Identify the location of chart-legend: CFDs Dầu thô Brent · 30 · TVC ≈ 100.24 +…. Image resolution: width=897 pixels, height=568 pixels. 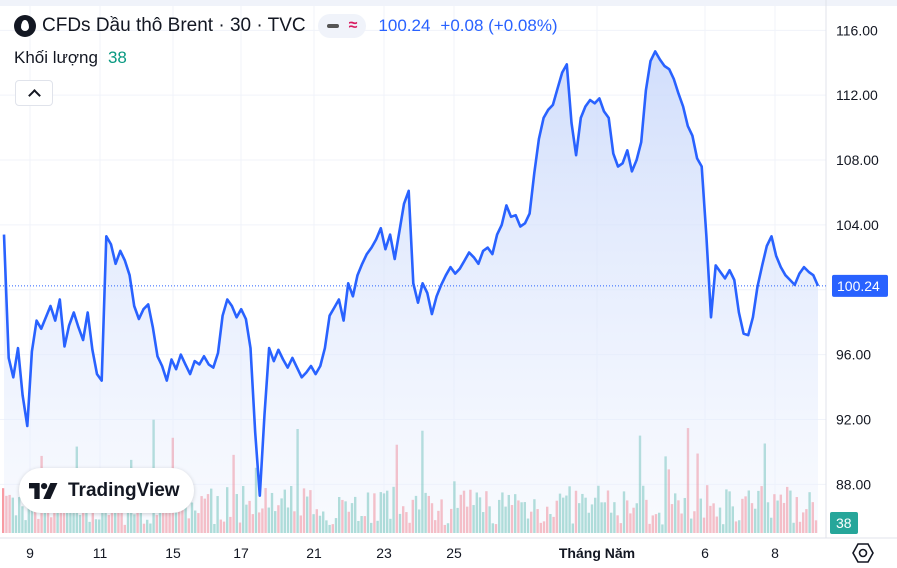
(286, 26).